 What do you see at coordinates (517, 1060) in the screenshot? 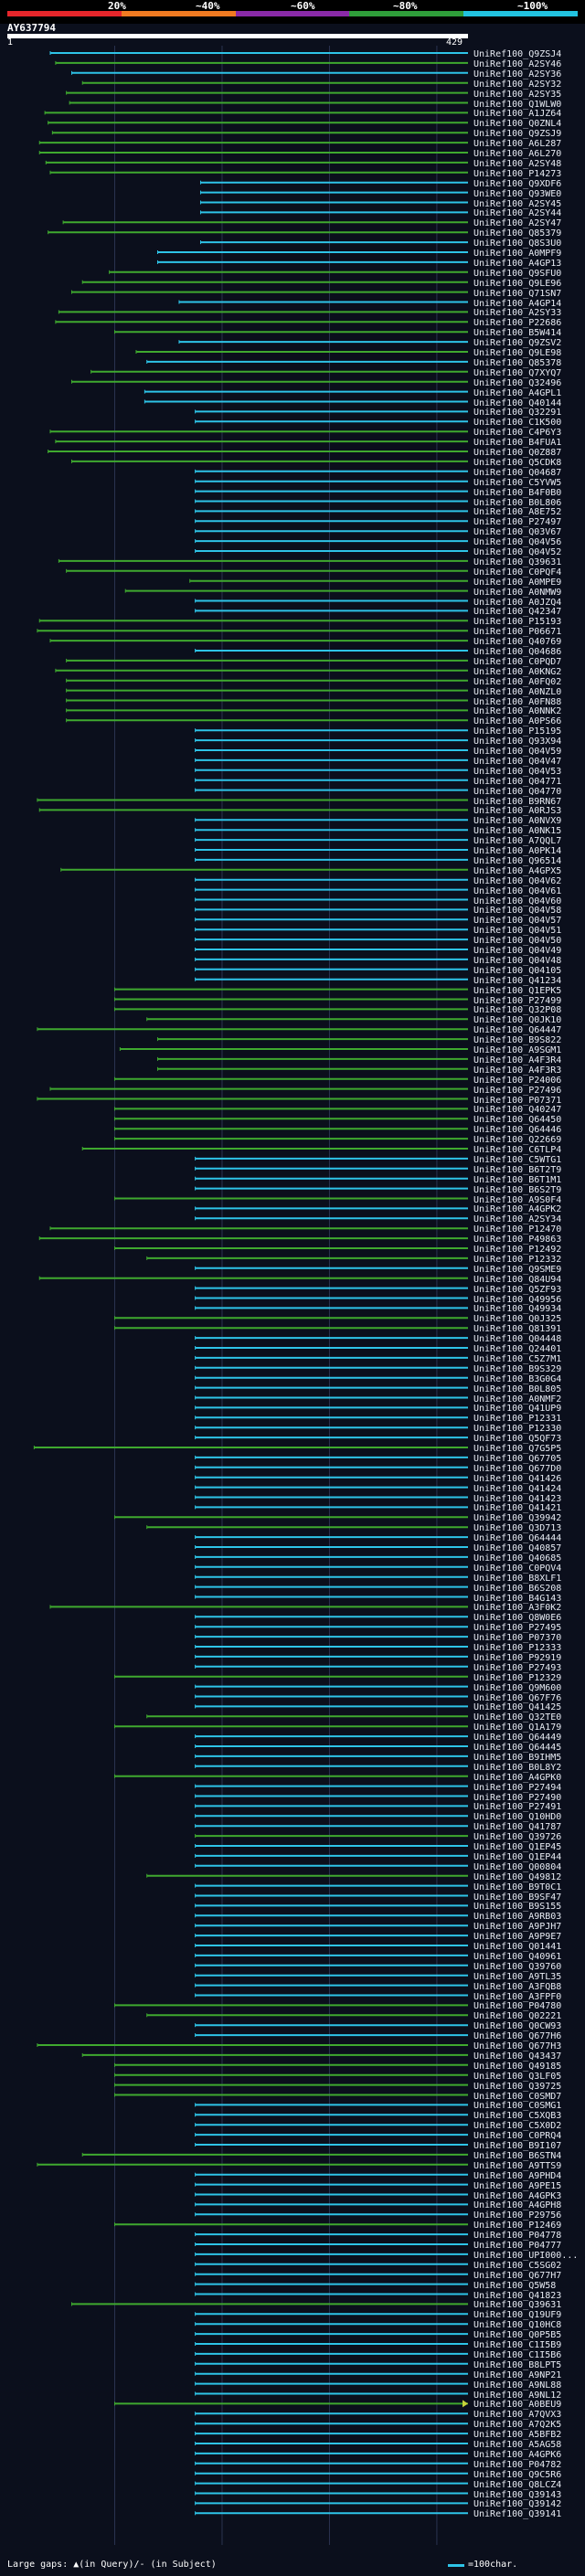
I see `hit-label: UniRef100_A4F3R4` at bounding box center [517, 1060].